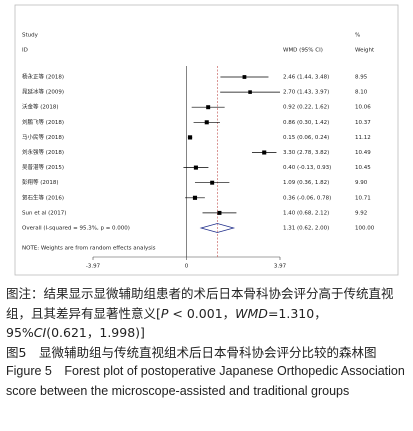 The height and width of the screenshot is (431, 413). Describe the element at coordinates (306, 93) in the screenshot. I see `effect-label: 2.70 (1.43, 3.97)` at that location.